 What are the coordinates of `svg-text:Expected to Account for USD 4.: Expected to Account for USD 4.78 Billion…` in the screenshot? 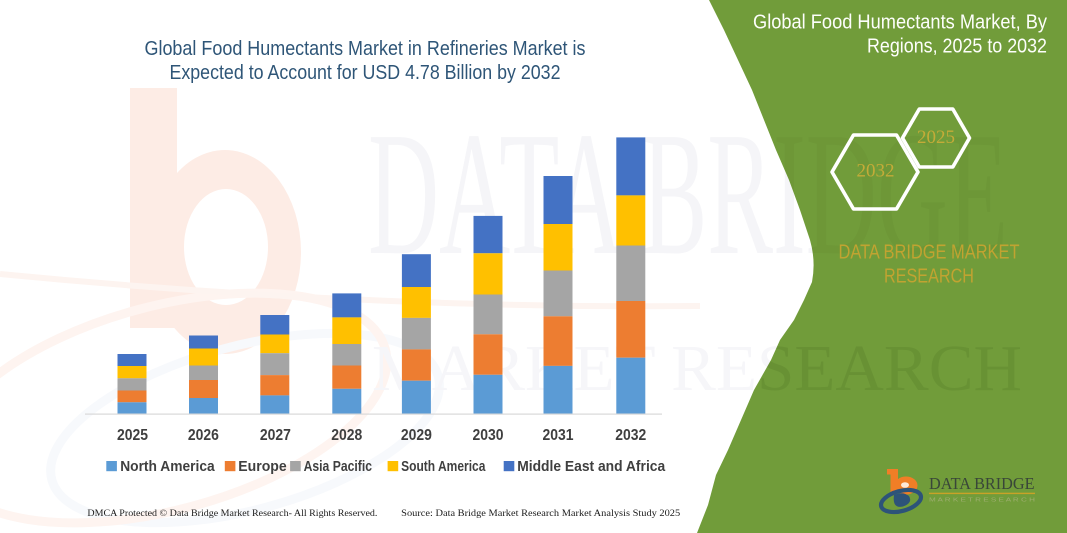 It's located at (365, 72).